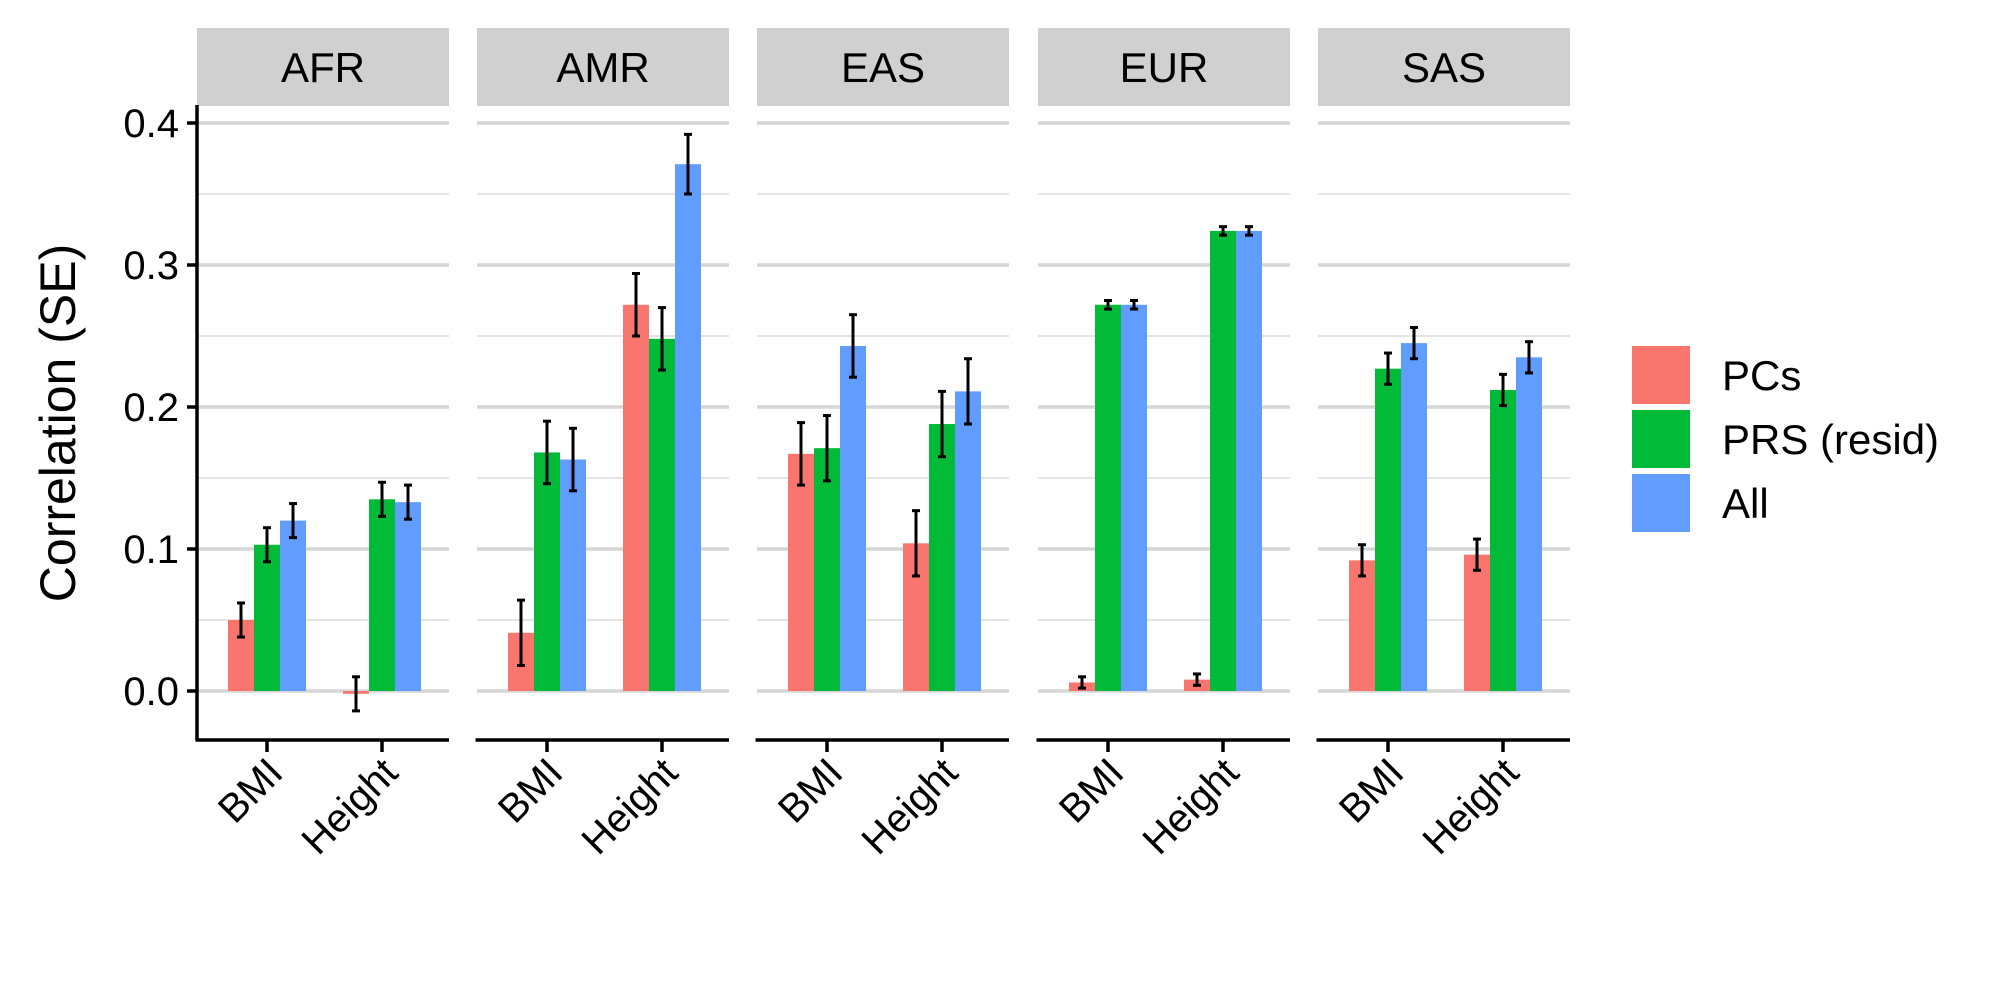  What do you see at coordinates (1163, 445) in the screenshot?
I see `facet-panel-eur: EUR BMI Height` at bounding box center [1163, 445].